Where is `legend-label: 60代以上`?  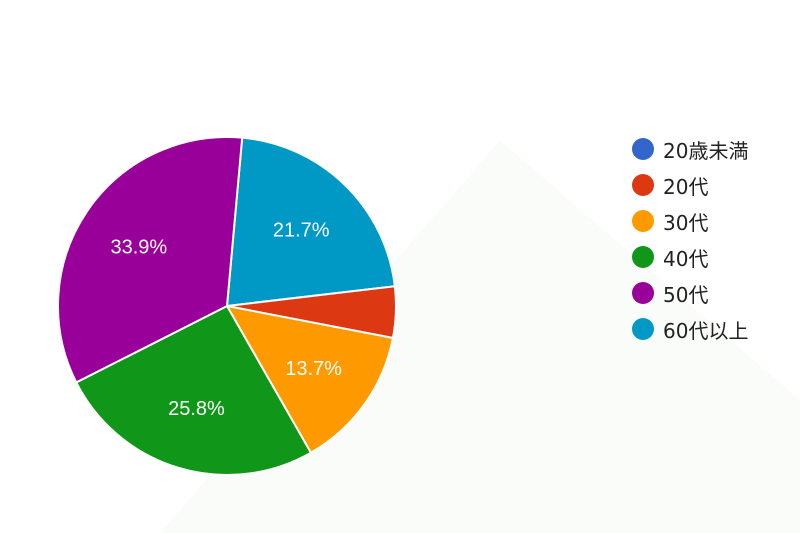 legend-label: 60代以上 is located at coordinates (706, 330).